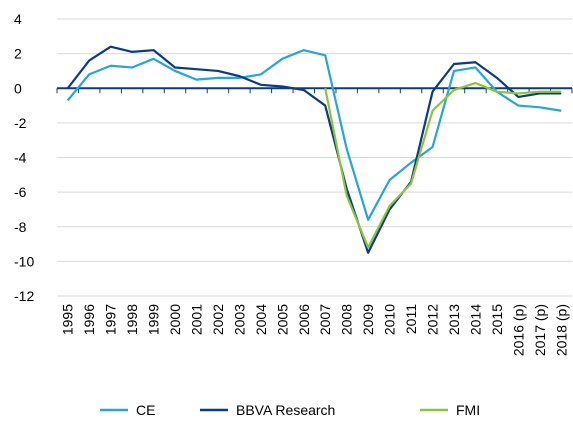  Describe the element at coordinates (239, 319) in the screenshot. I see `x-tick-label: 2003` at that location.